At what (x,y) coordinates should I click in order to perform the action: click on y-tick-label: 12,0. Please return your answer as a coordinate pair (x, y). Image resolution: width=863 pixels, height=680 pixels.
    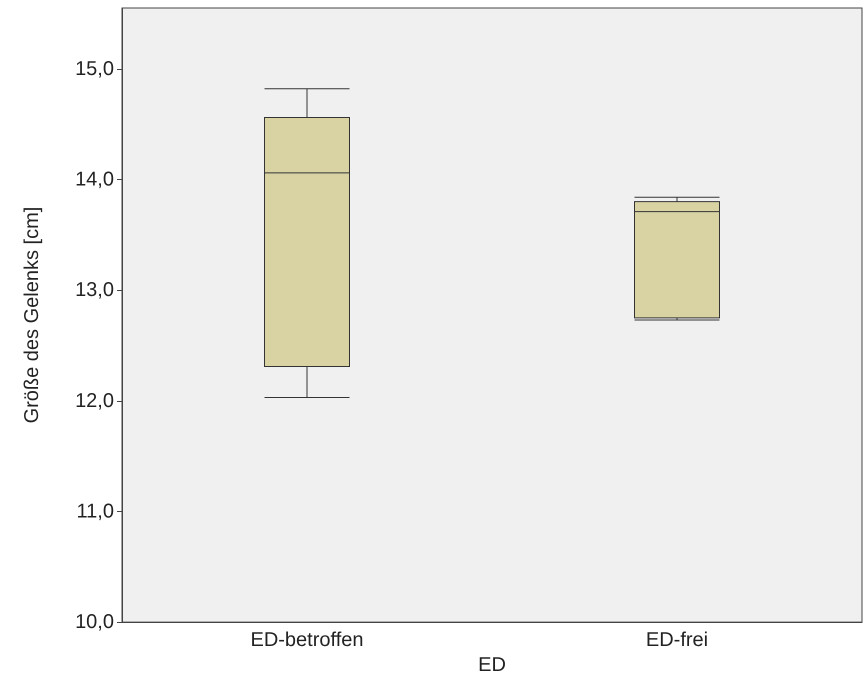
    Looking at the image, I should click on (94, 401).